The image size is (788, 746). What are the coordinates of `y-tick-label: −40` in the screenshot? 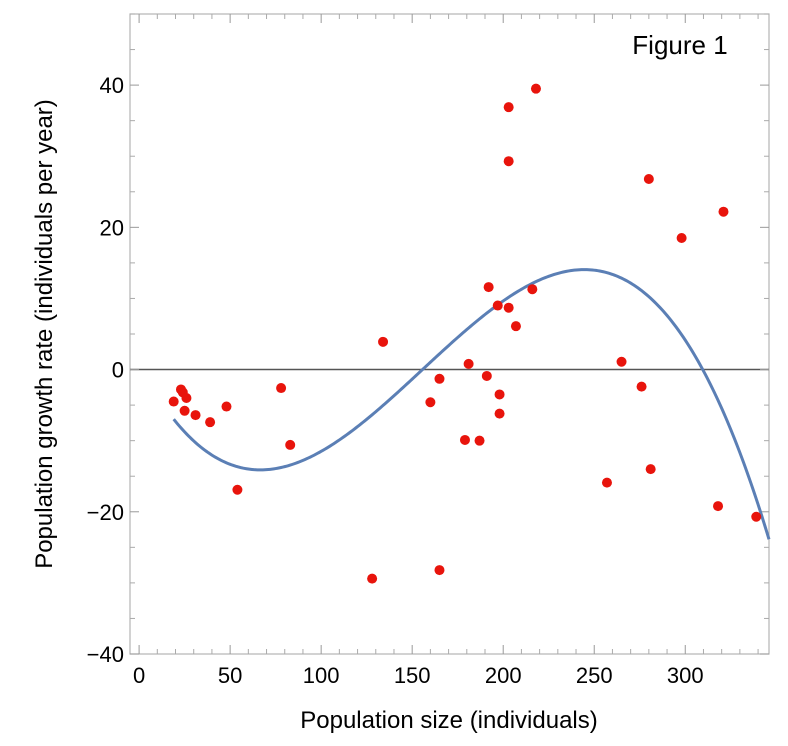 It's located at (105, 654).